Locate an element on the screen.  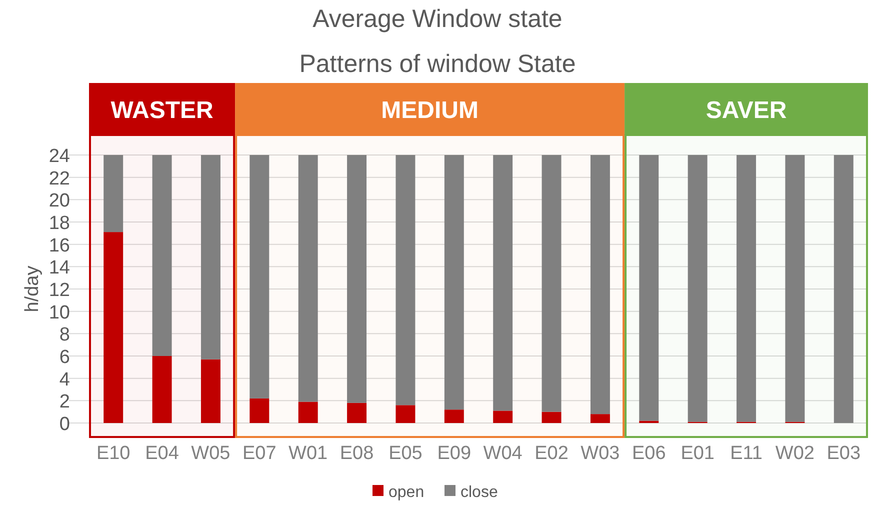
legend-label: open is located at coordinates (406, 492).